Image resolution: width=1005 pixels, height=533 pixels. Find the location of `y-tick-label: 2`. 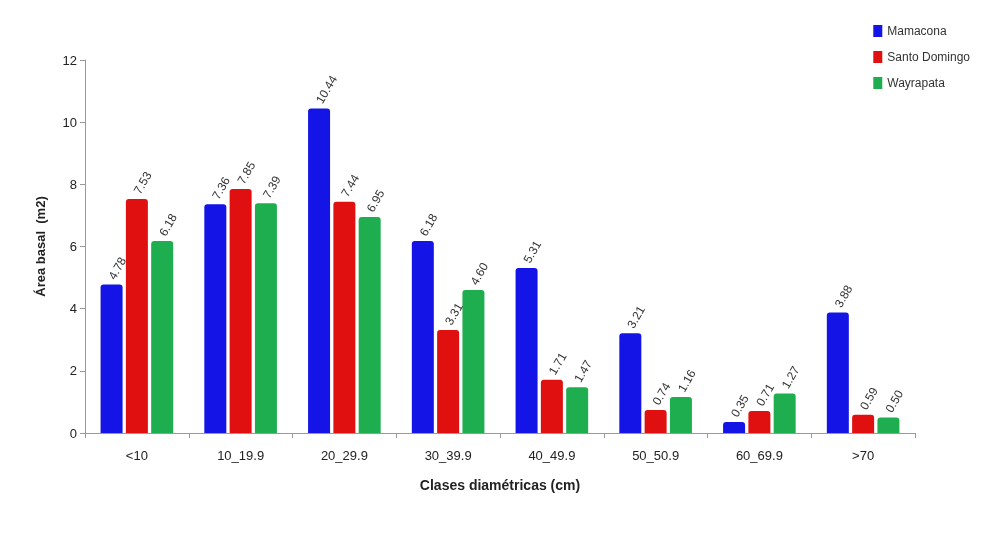

y-tick-label: 2 is located at coordinates (73, 371).